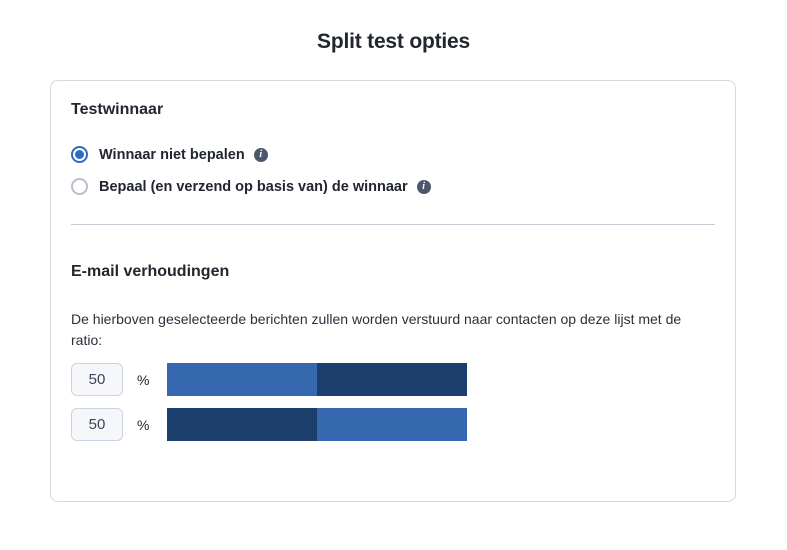 This screenshot has width=787, height=550. Describe the element at coordinates (150, 271) in the screenshot. I see `email-ratios-heading: E-mail verhoudingen` at that location.